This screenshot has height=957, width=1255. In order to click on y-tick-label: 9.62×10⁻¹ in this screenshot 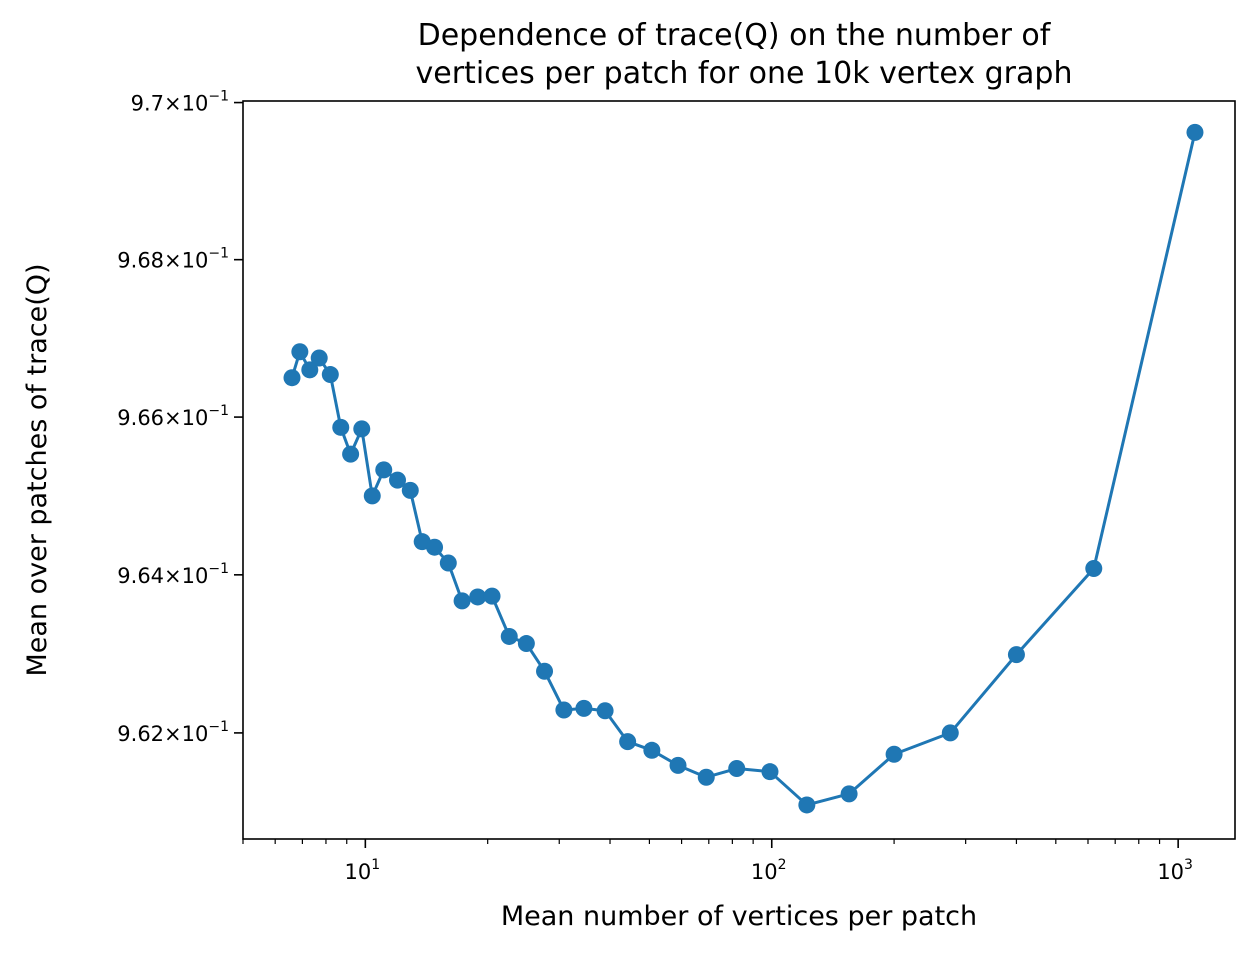, I will do `click(173, 732)`.